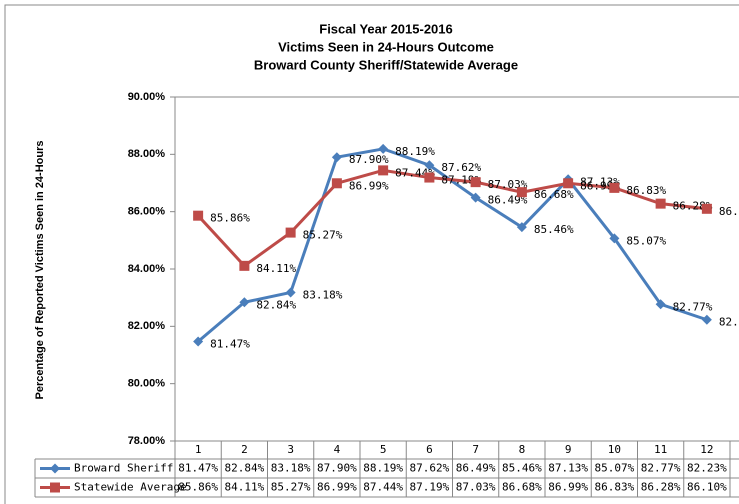 Image resolution: width=739 pixels, height=504 pixels. I want to click on data-label: 84.11%, so click(276, 268).